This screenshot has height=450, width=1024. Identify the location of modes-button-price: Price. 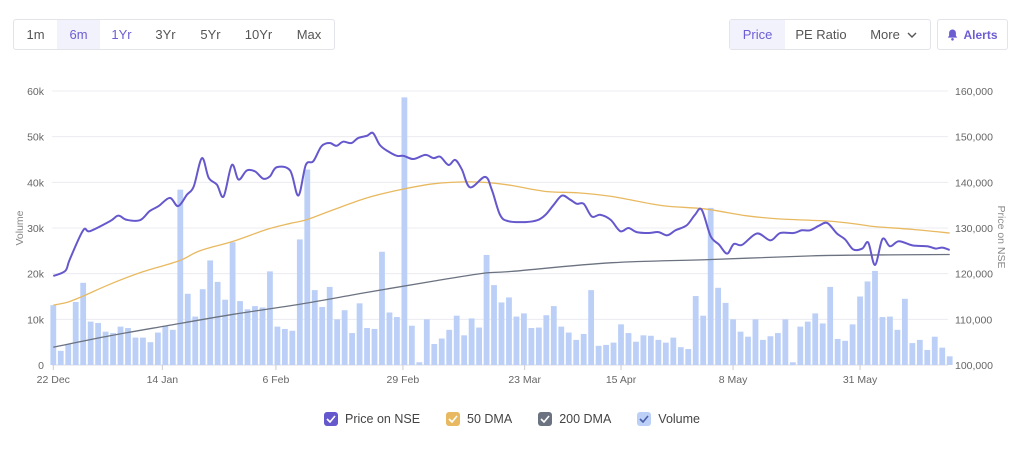
(757, 34).